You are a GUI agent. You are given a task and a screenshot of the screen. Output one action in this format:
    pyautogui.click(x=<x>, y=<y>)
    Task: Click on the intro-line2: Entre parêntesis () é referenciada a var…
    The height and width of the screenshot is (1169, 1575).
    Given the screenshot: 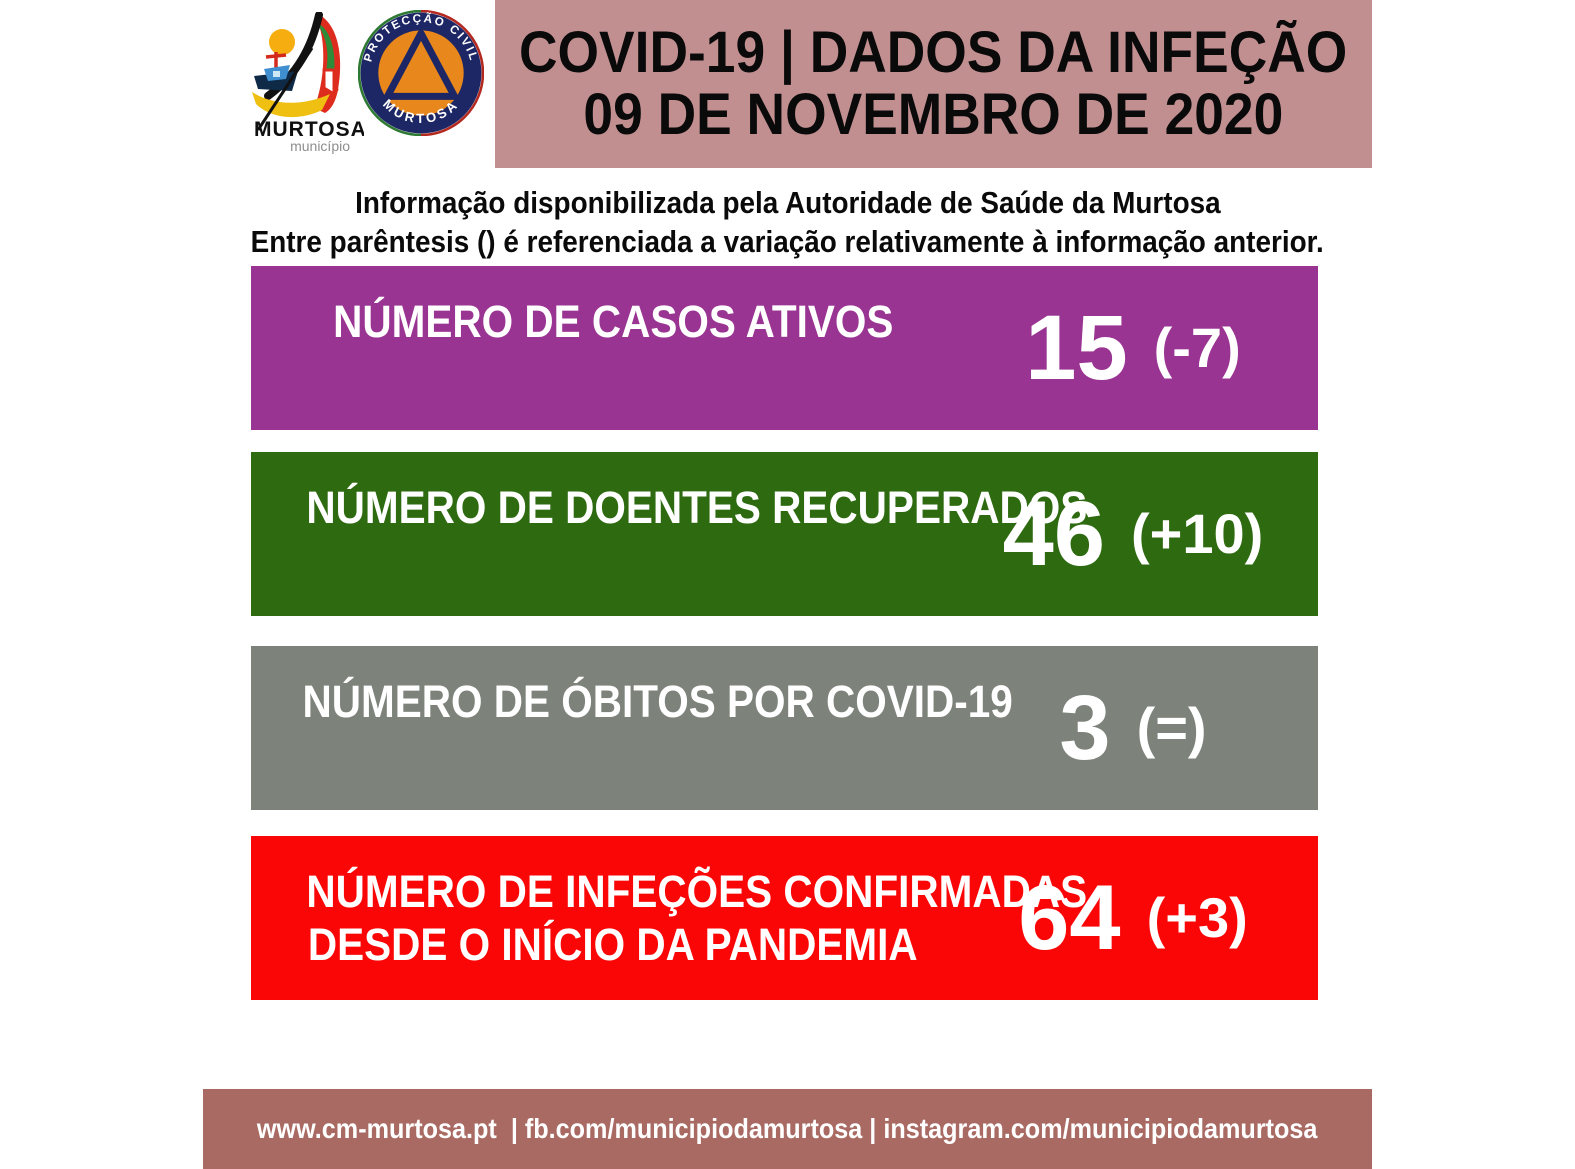 What is the action you would take?
    pyautogui.click(x=787, y=241)
    